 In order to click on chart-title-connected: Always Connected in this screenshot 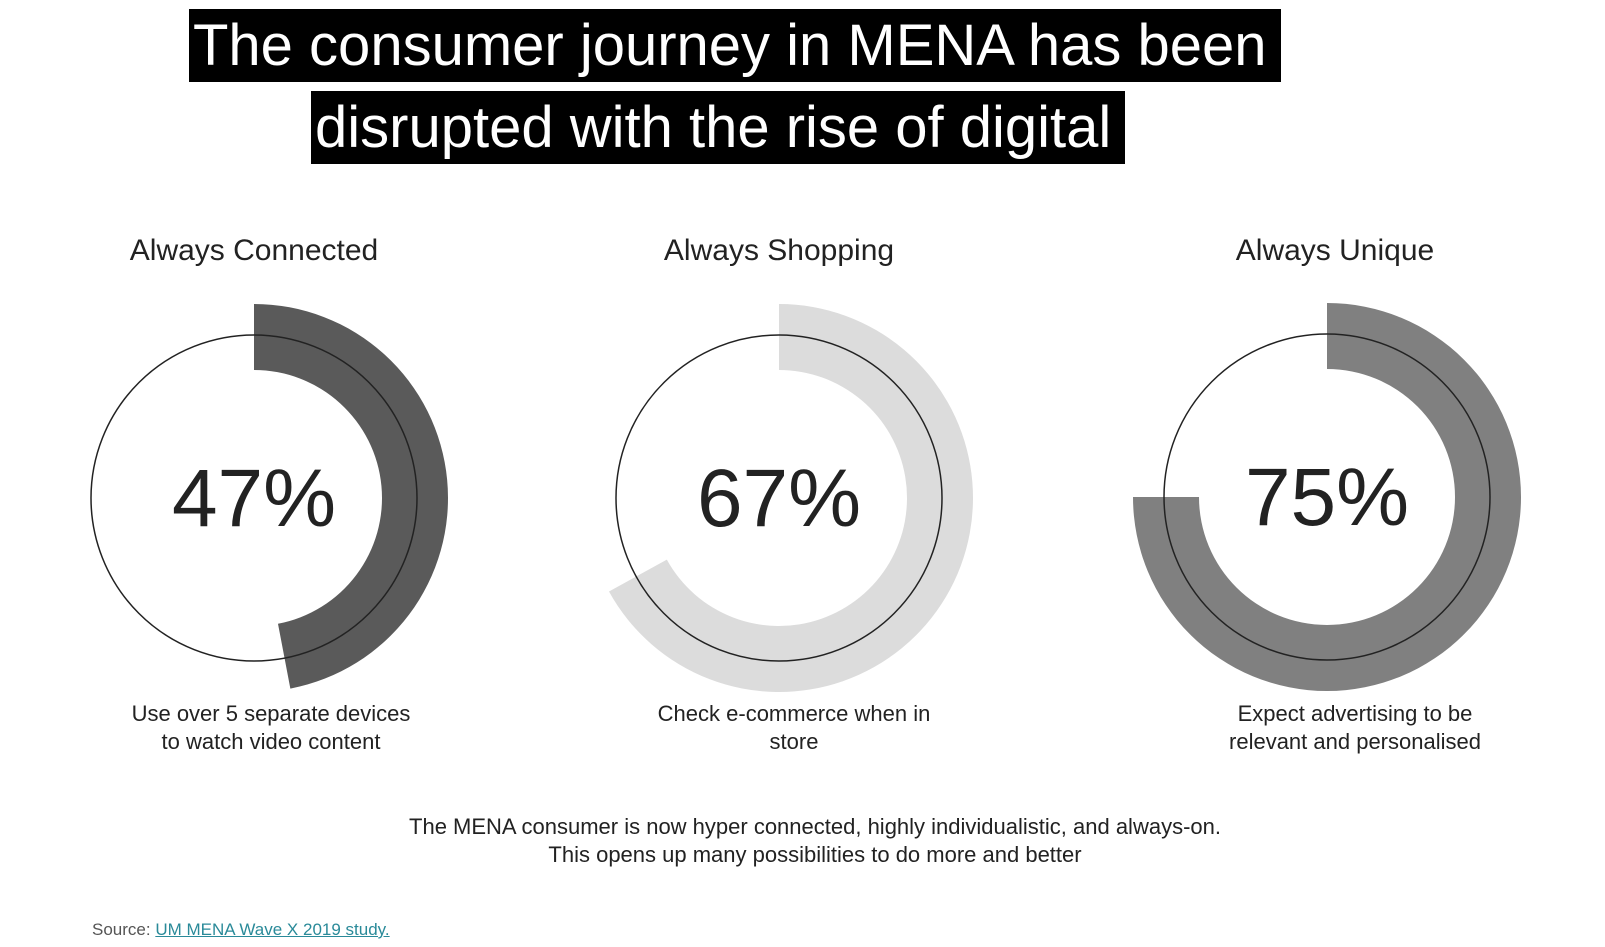, I will do `click(254, 250)`.